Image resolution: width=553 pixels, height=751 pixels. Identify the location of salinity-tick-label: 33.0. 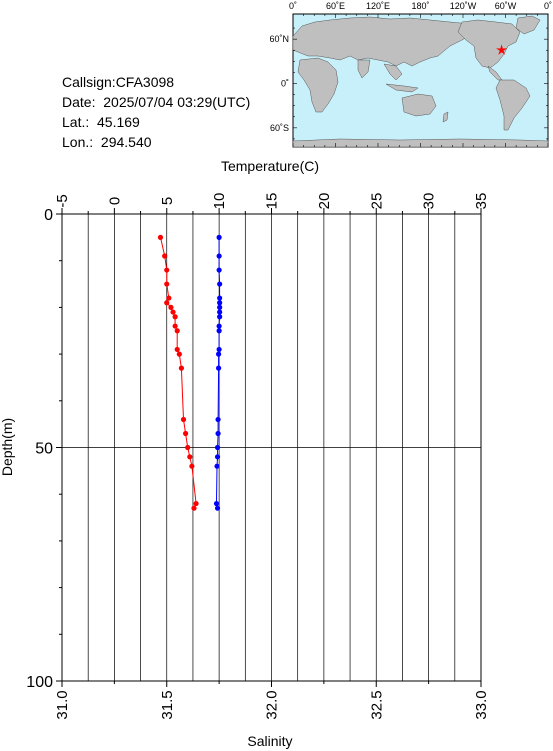
(481, 704).